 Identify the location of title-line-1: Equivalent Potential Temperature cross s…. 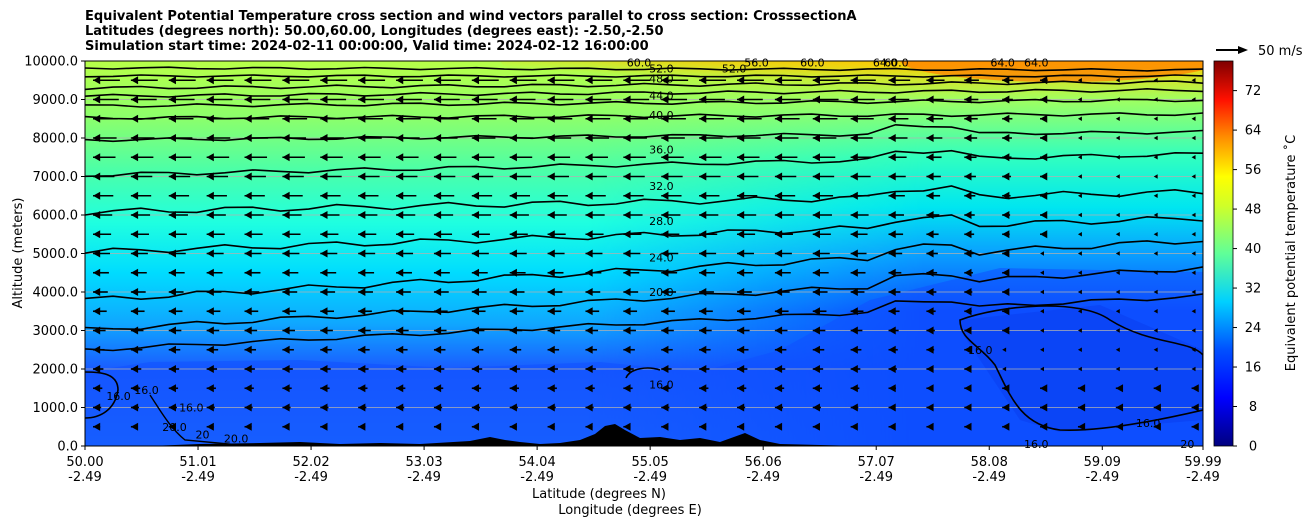
(471, 16).